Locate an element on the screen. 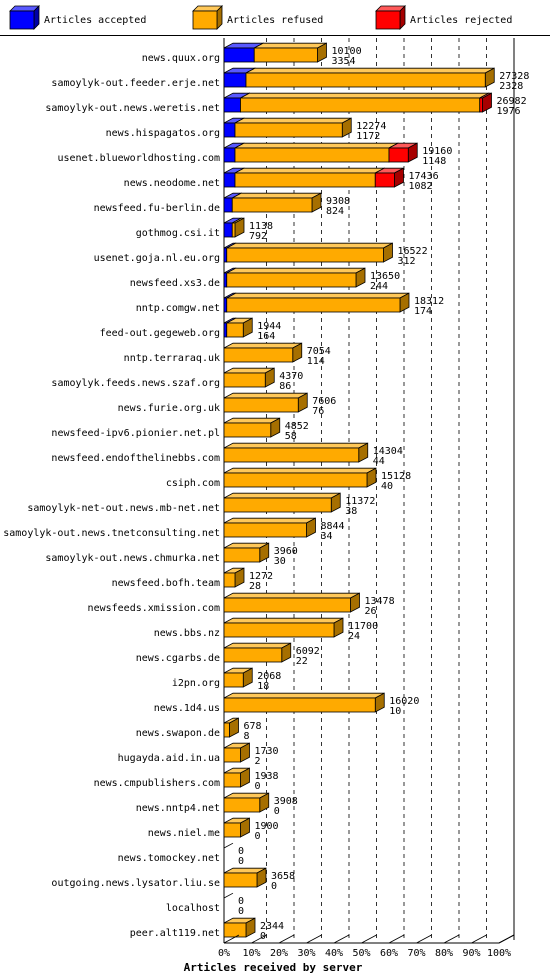  category-label: outgoing.news.lysator.liu.se is located at coordinates (135, 883).